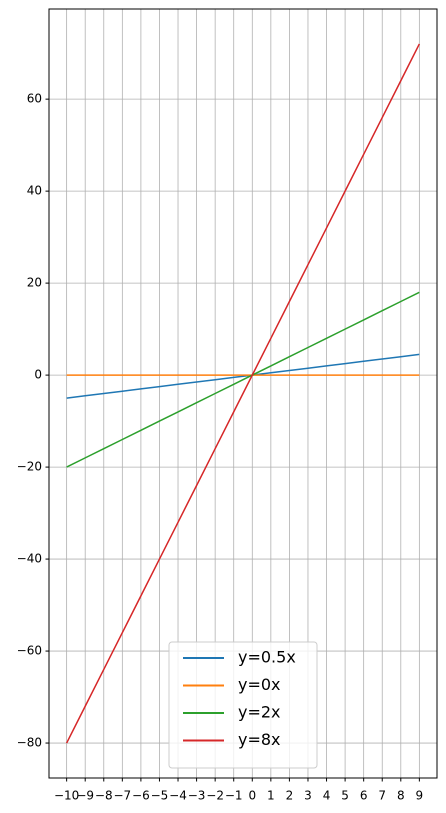 Image resolution: width=446 pixels, height=813 pixels. I want to click on x-tick-label: 9, so click(420, 796).